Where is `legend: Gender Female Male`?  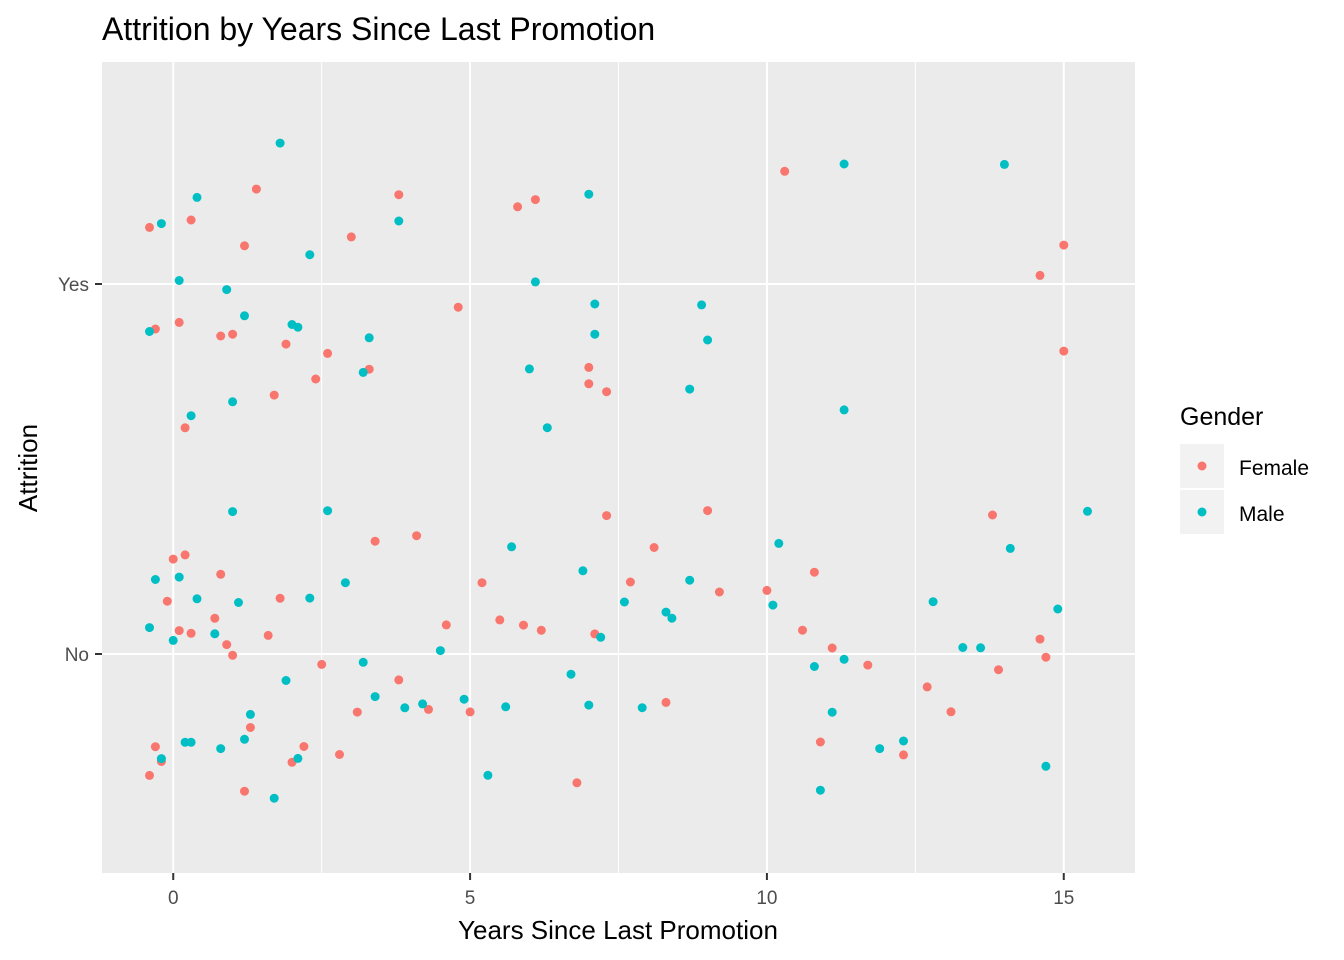 legend: Gender Female Male is located at coordinates (1244, 468).